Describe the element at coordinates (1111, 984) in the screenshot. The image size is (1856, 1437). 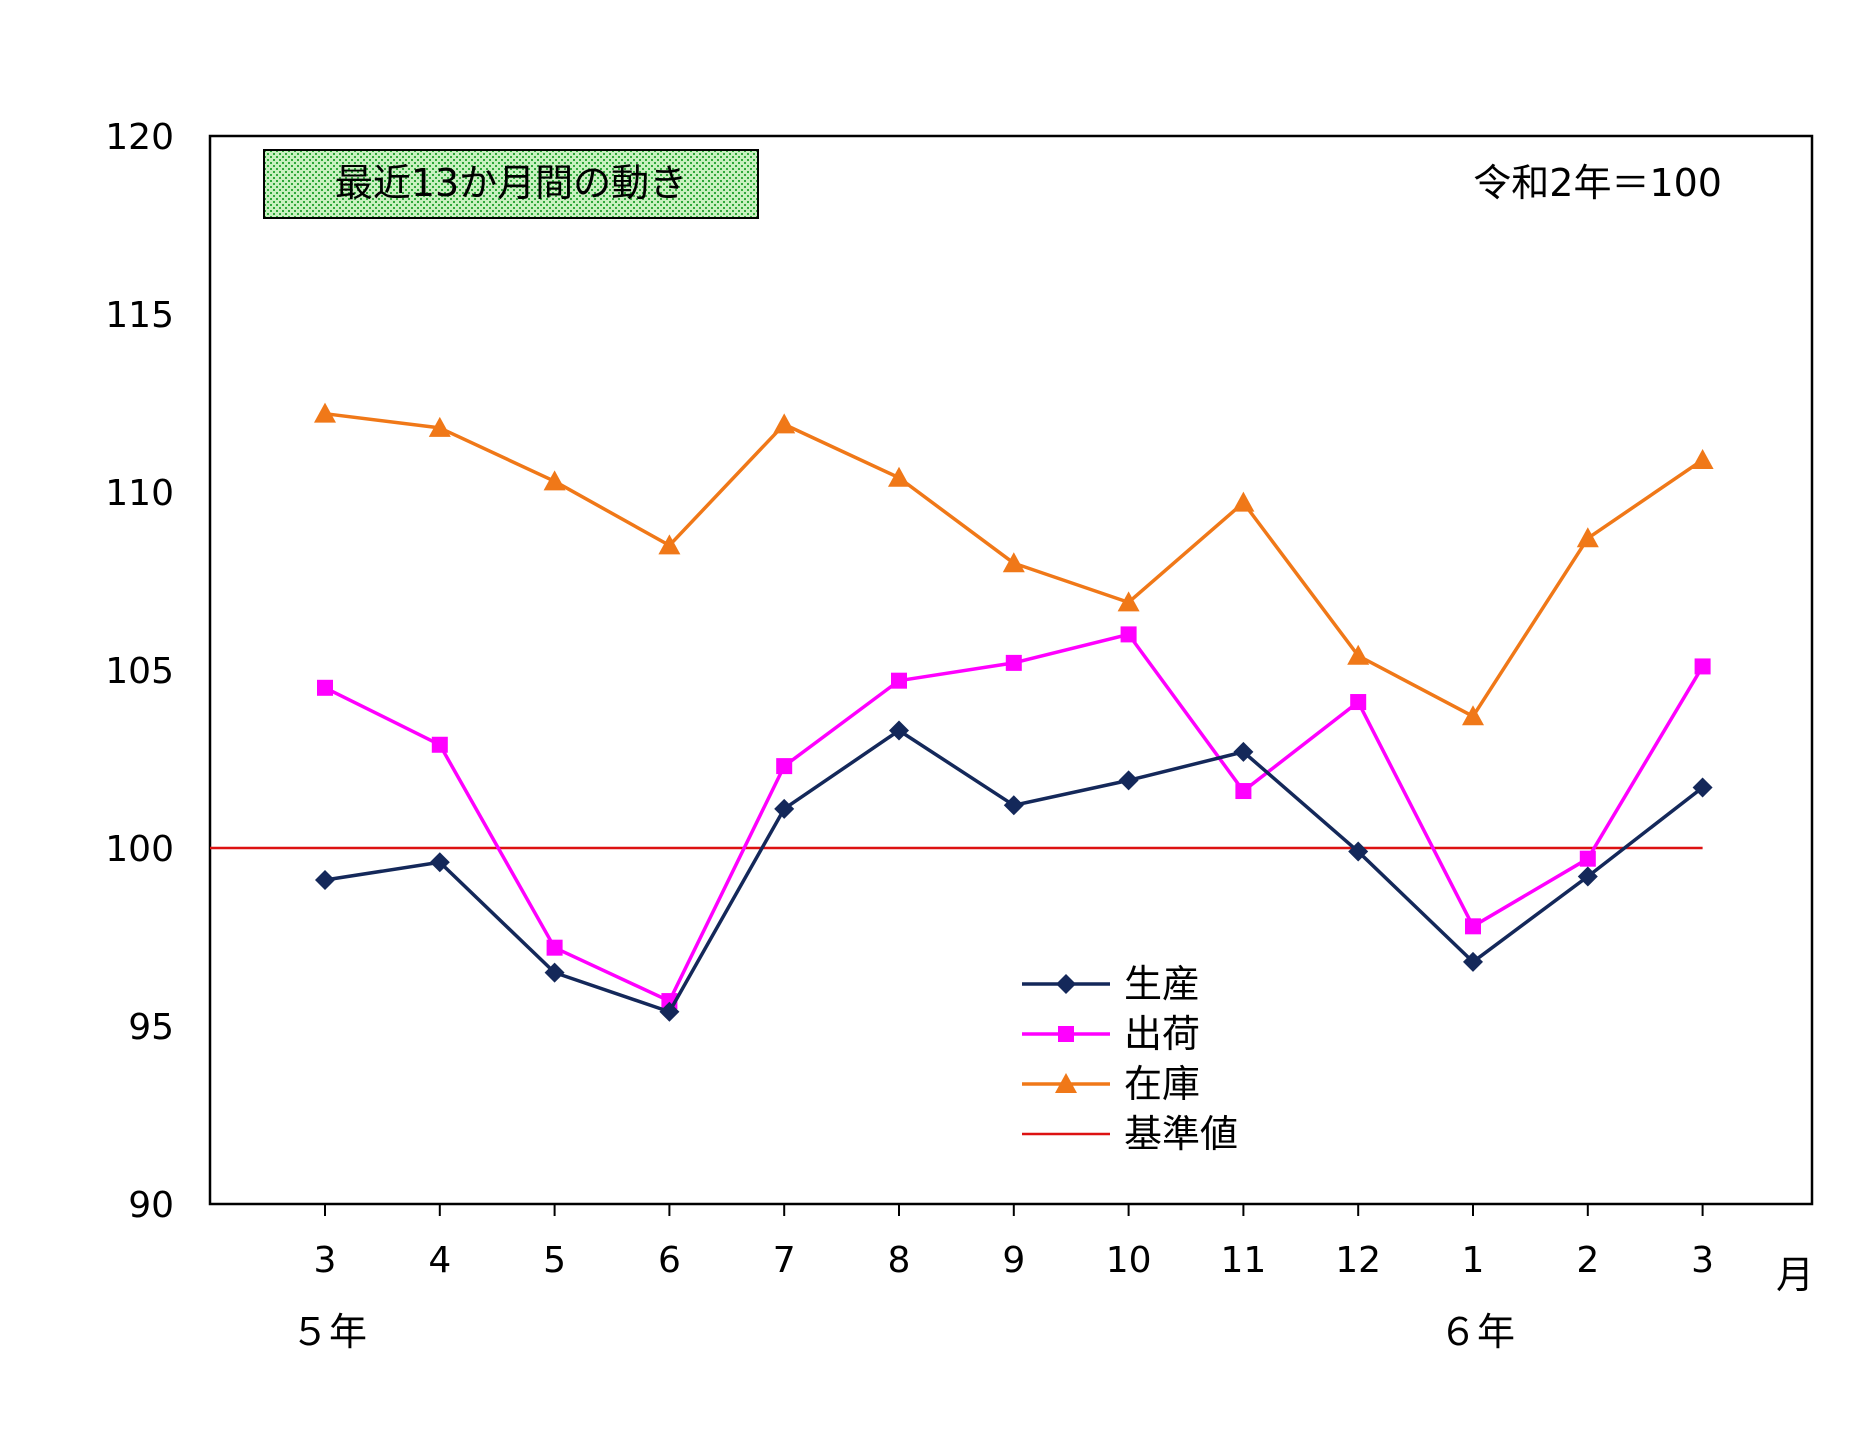
I see `legend-item-production: 生産` at that location.